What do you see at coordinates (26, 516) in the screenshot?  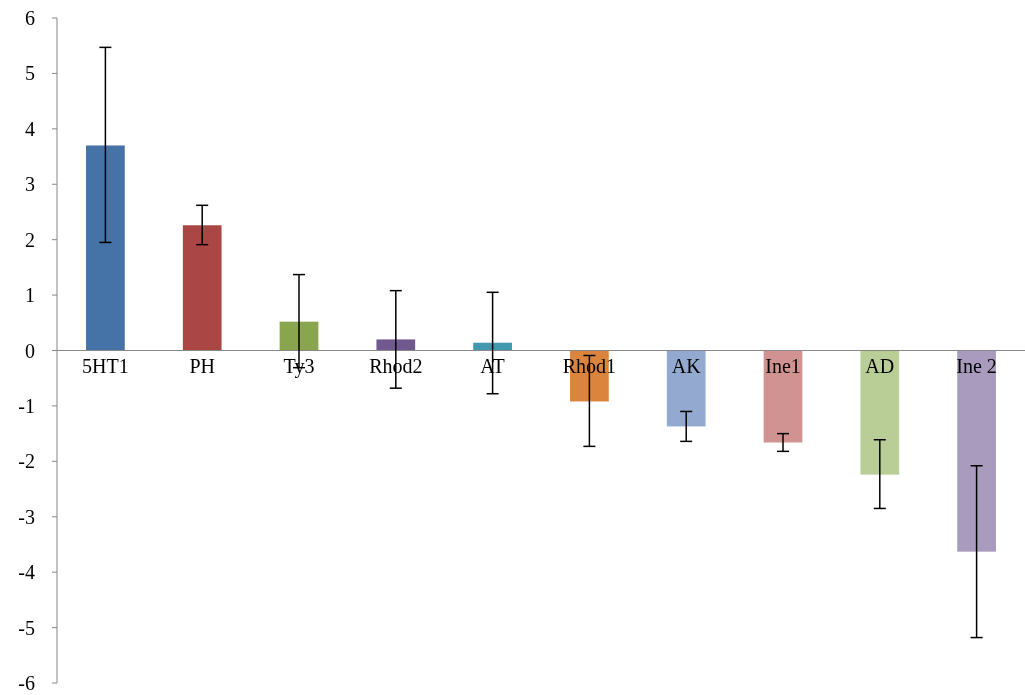 I see `y-tick-label: -3` at bounding box center [26, 516].